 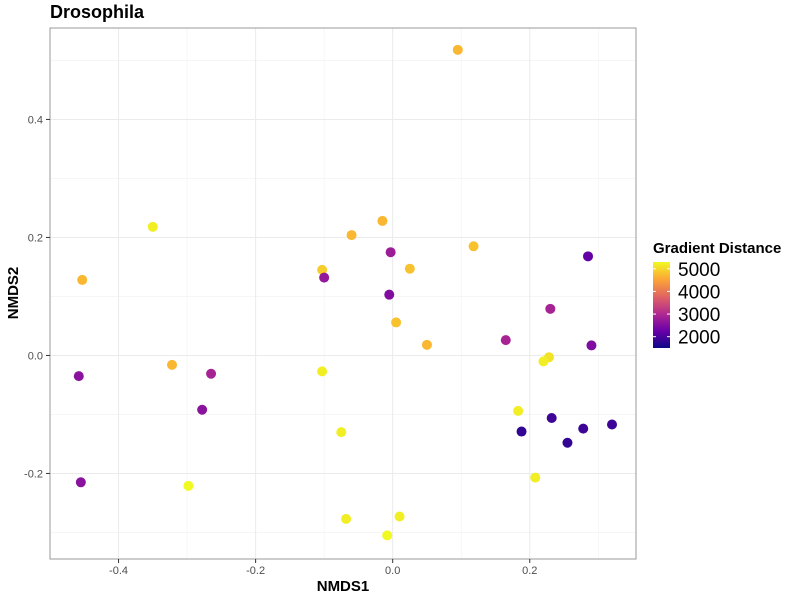 What do you see at coordinates (255, 571) in the screenshot?
I see `x-tick-label: -0.2` at bounding box center [255, 571].